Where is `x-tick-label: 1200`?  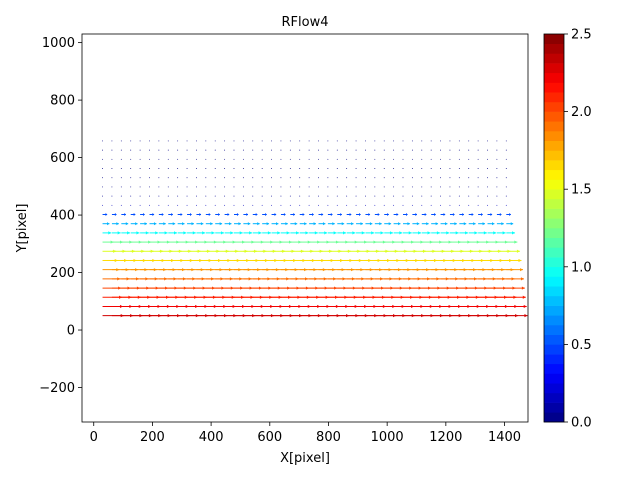
x-tick-label: 1200 is located at coordinates (445, 437).